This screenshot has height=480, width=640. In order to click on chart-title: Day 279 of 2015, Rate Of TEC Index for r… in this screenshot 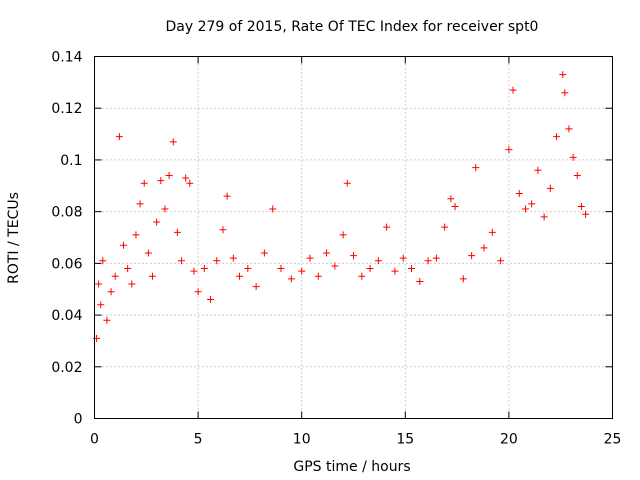, I will do `click(352, 27)`.